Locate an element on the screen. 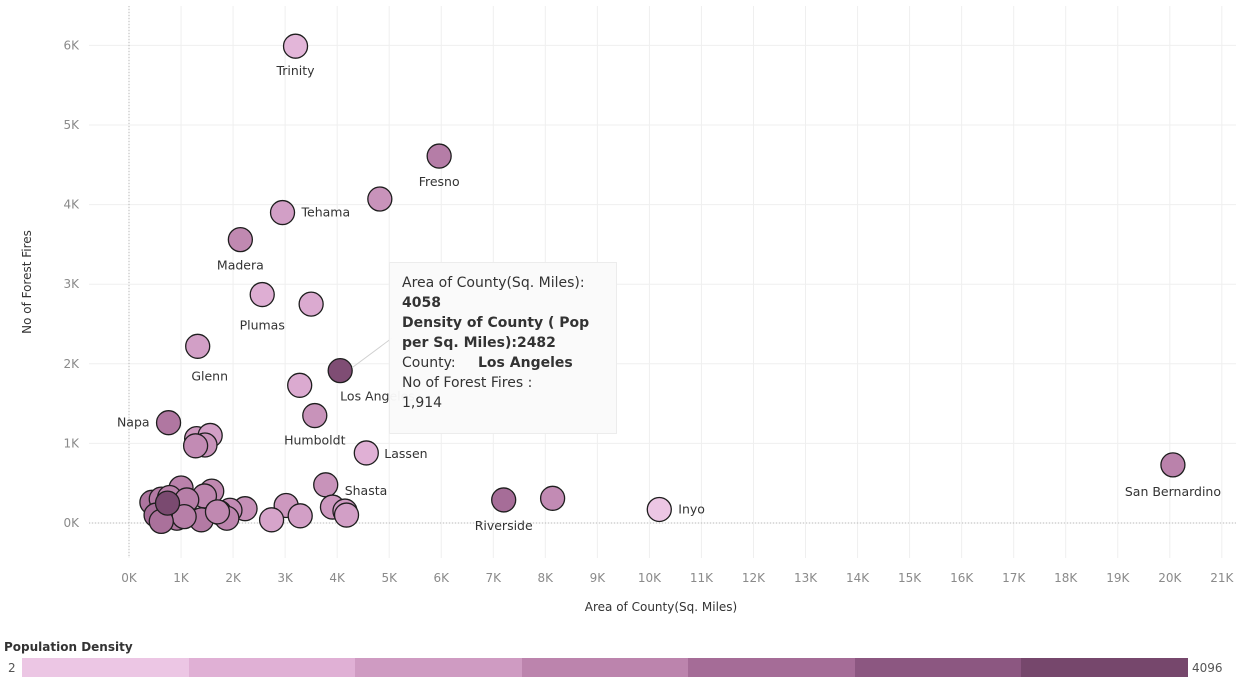  point-label: Napa is located at coordinates (133, 422).